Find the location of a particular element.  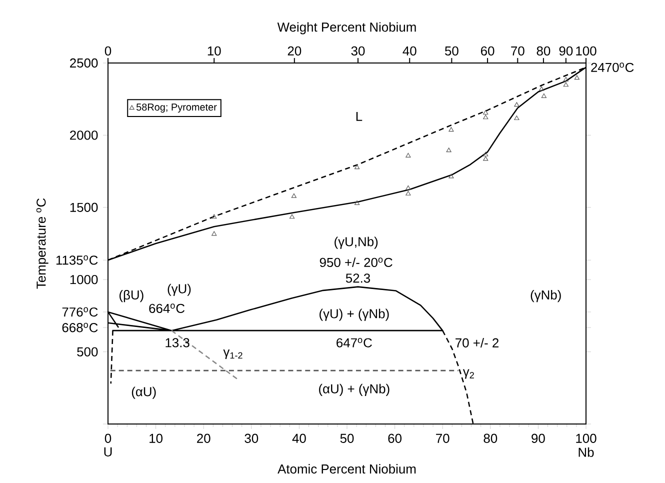

annotation: 950 +/- 20$^{o}$C is located at coordinates (356, 263).